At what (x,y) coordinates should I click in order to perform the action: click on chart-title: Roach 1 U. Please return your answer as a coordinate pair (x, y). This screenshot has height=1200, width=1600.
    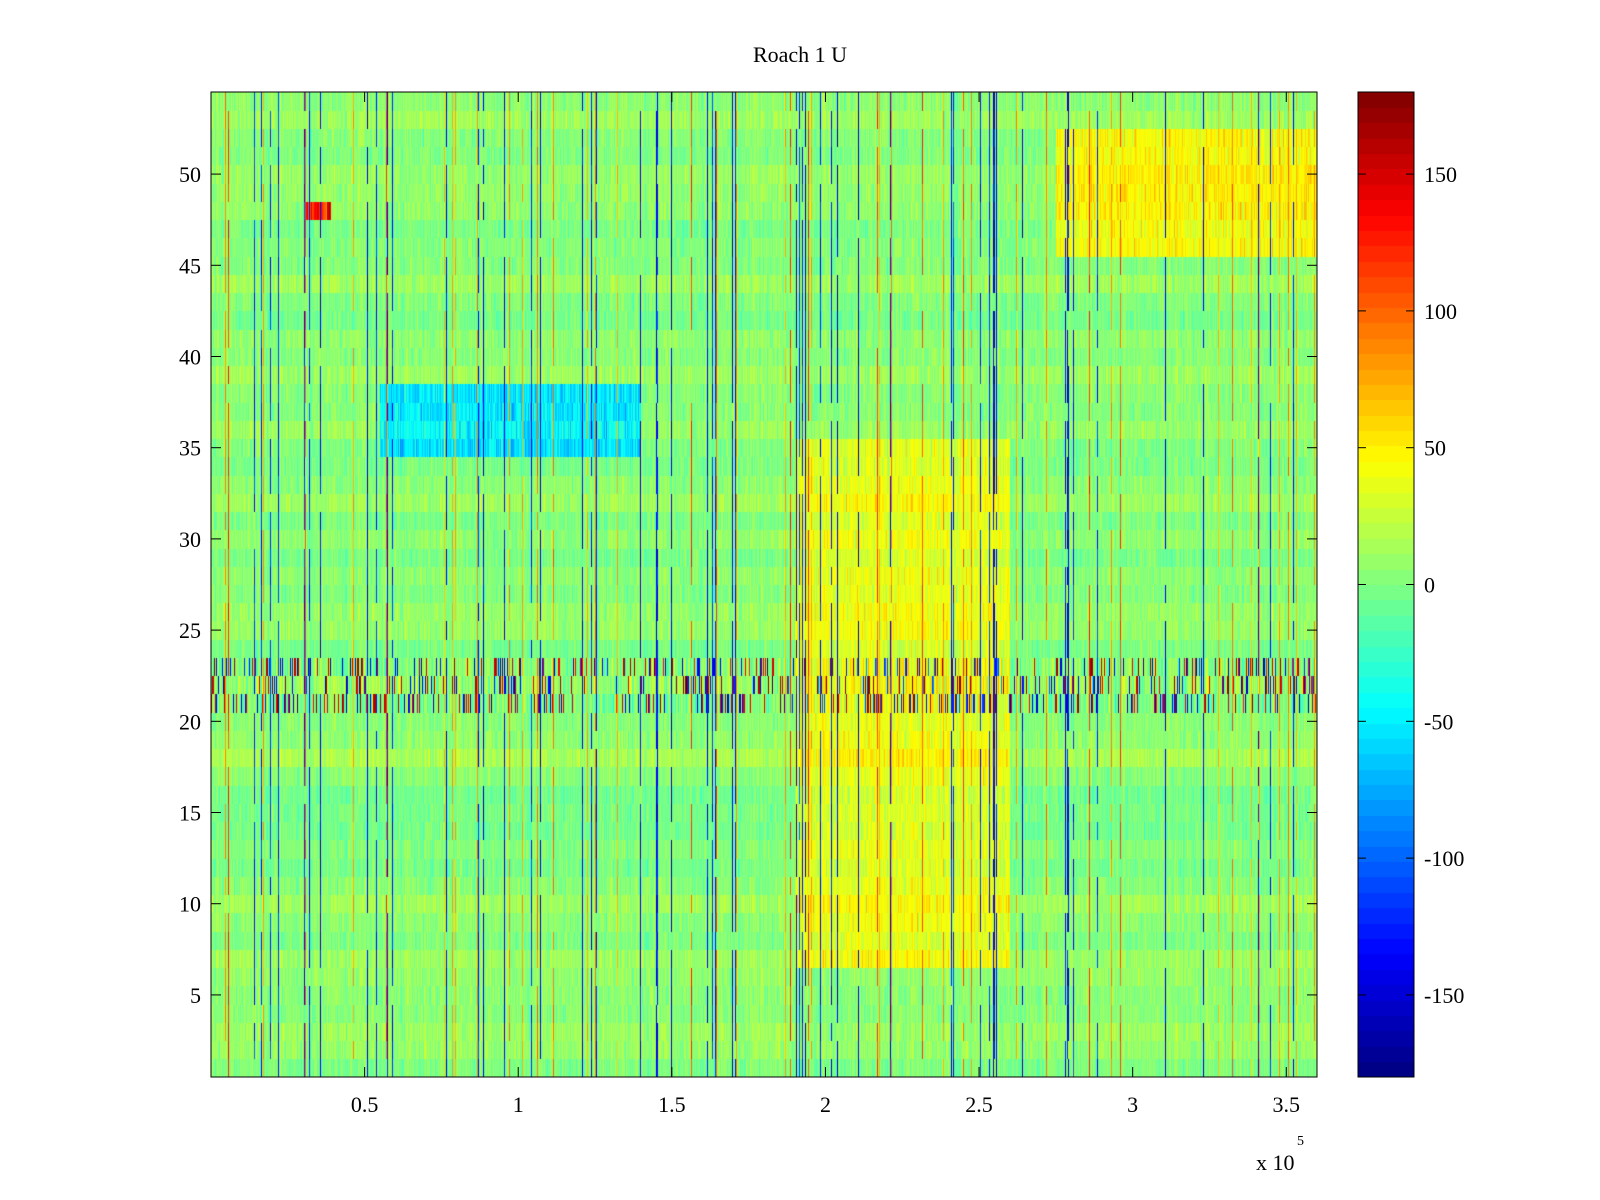
    Looking at the image, I should click on (800, 54).